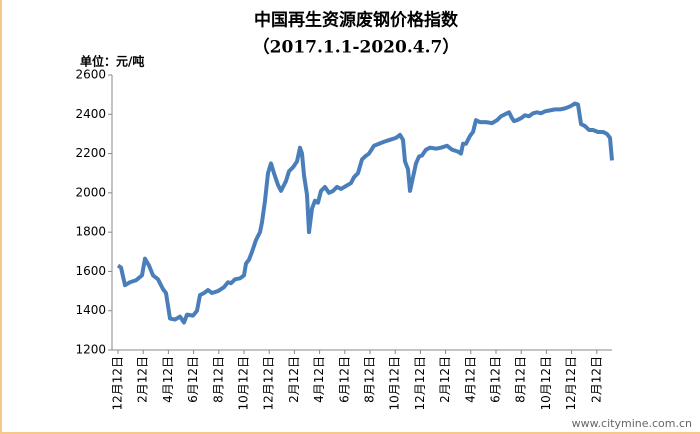 The image size is (700, 434). What do you see at coordinates (632, 423) in the screenshot?
I see `watermark: www.citymine.com.cn` at bounding box center [632, 423].